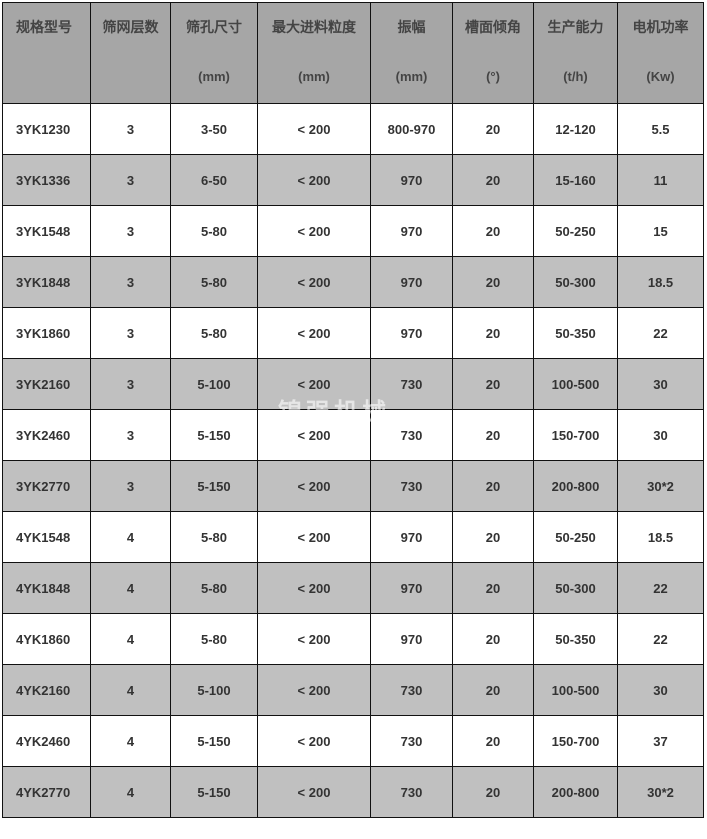  Describe the element at coordinates (46, 129) in the screenshot. I see `table-cell: 3YK1230` at that location.